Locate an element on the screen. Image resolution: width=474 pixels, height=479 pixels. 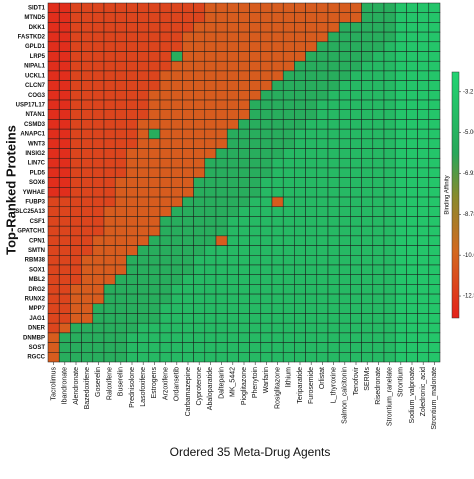
x-tick-label: Arzoxifene is located at coordinates (165, 383).